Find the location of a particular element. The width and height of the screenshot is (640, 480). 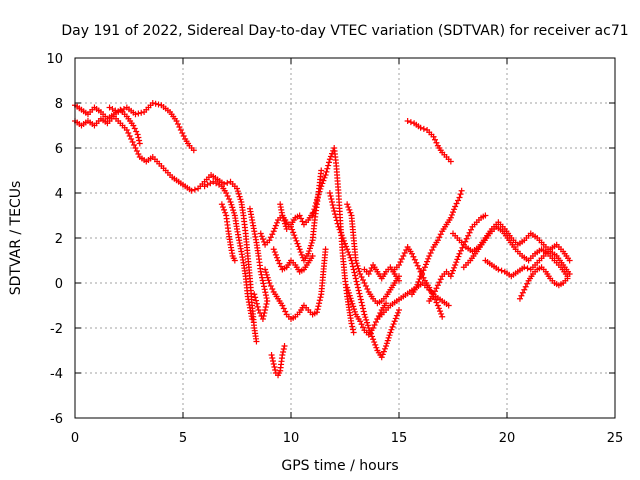

series-arc20 is located at coordinates (457, 258).